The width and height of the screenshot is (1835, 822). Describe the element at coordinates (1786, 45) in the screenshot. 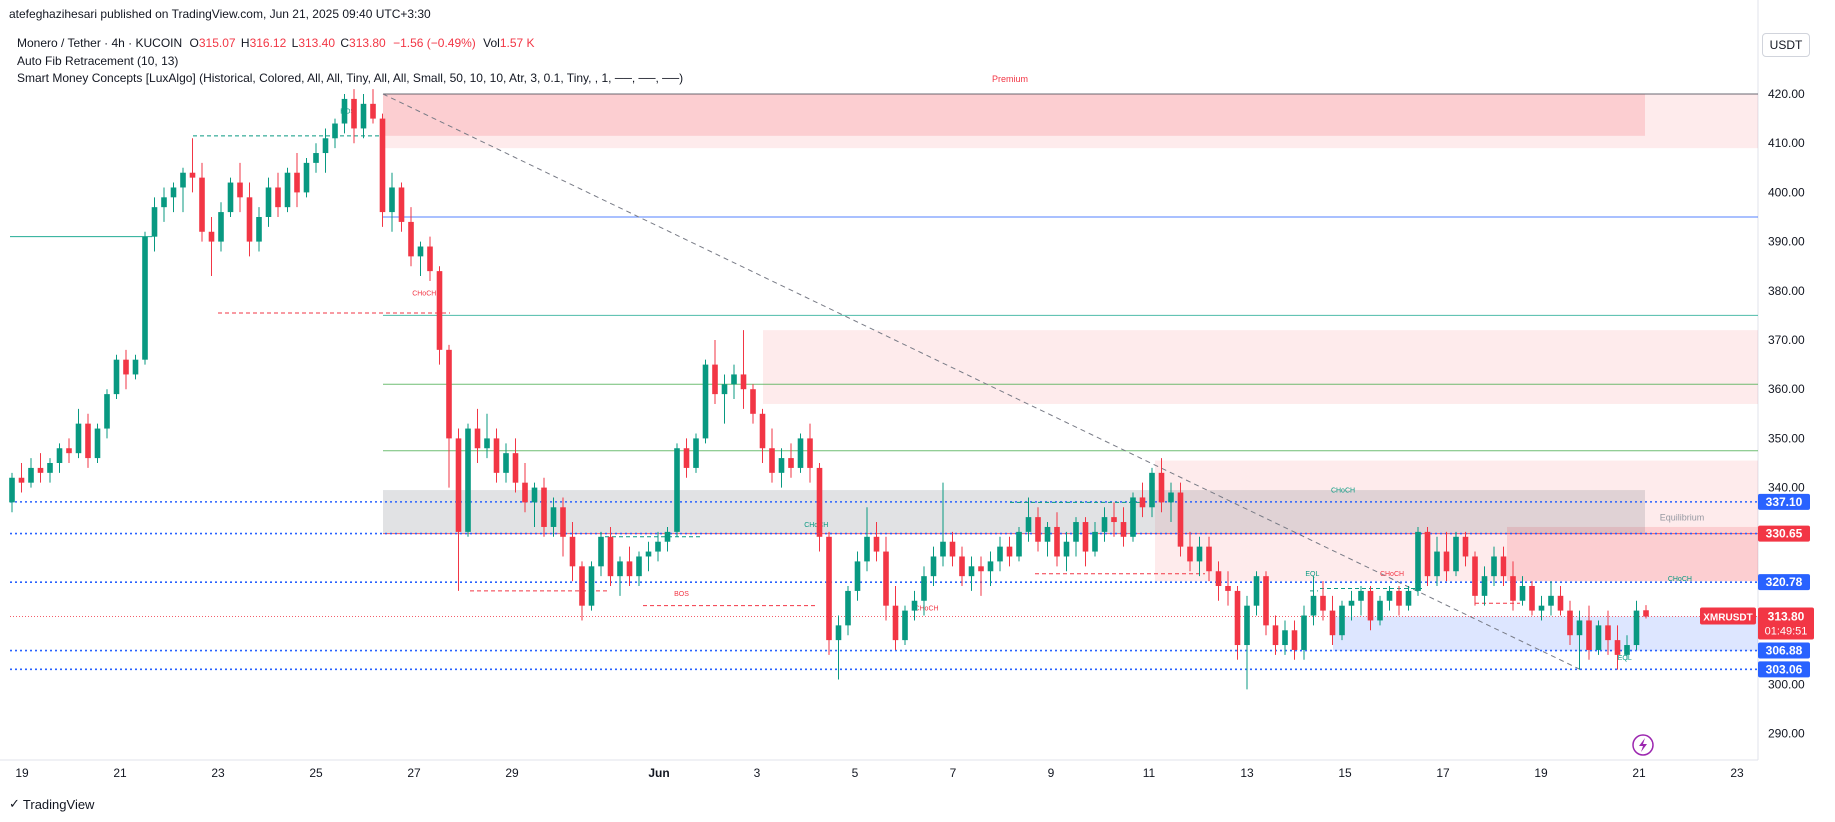

I see `currency-button: USDT` at that location.